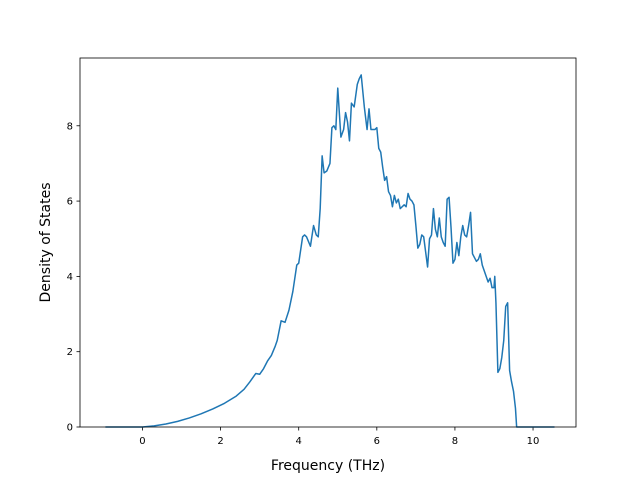  What do you see at coordinates (339, 437) in the screenshot?
I see `x-axis-ticks: 0 2 4 6 8 10` at bounding box center [339, 437].